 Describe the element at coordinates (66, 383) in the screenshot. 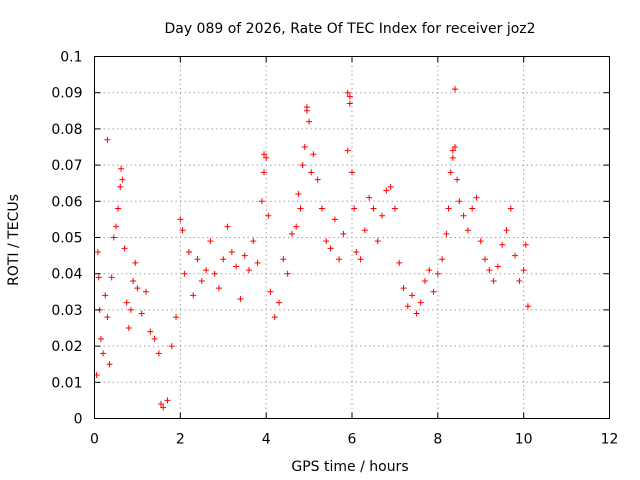

I see `y-tick-label: 0.01` at that location.